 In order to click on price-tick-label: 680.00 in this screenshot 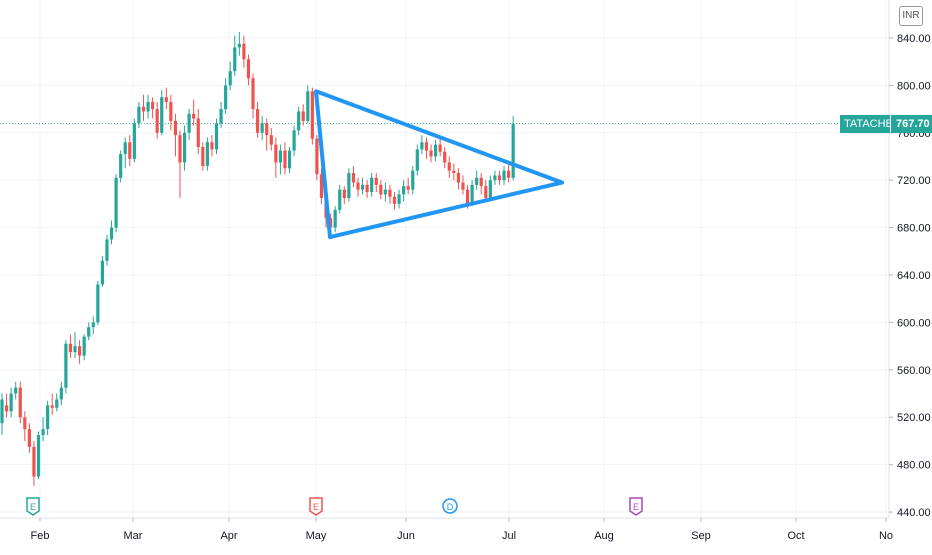, I will do `click(914, 229)`.